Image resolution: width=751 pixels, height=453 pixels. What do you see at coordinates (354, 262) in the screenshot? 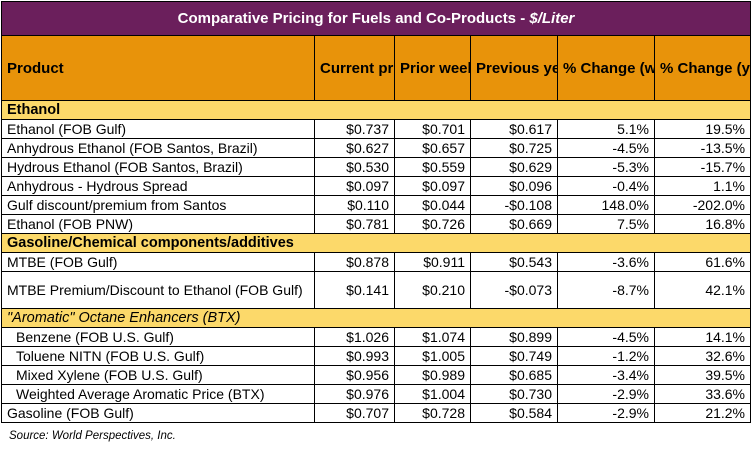
I see `current-price-cell: $0.878` at bounding box center [354, 262].